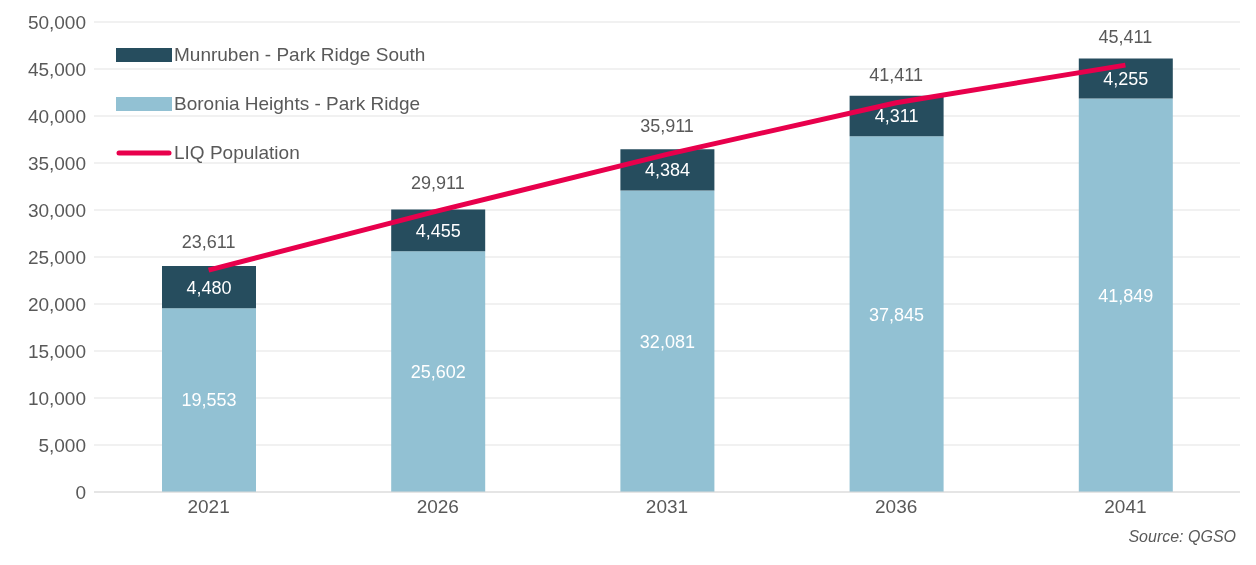  I want to click on y-tick-label: 50,000, so click(56, 22).